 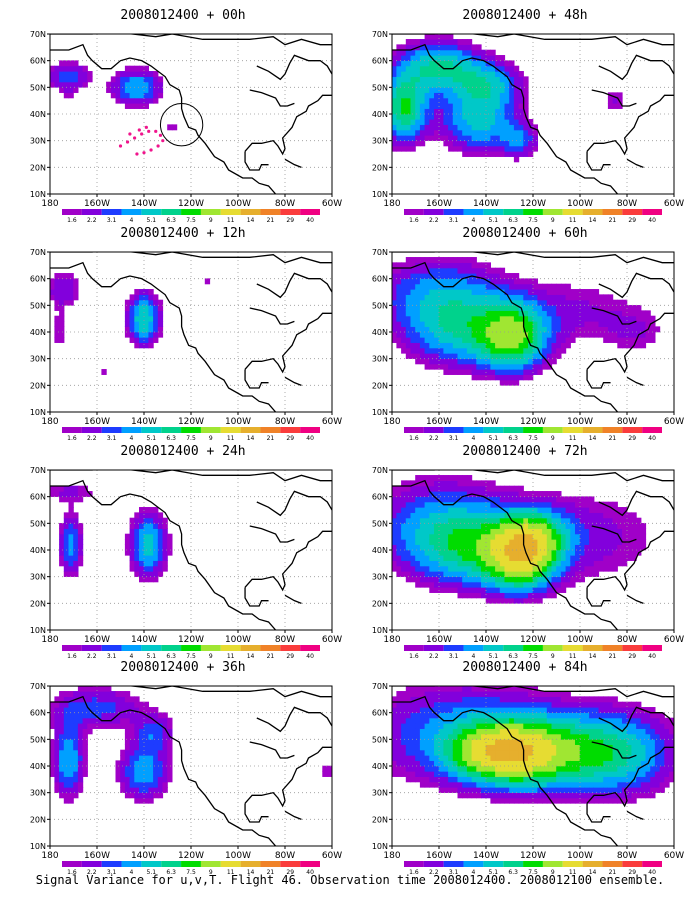 I want to click on colorbar-label: 14, so click(x=251, y=220).